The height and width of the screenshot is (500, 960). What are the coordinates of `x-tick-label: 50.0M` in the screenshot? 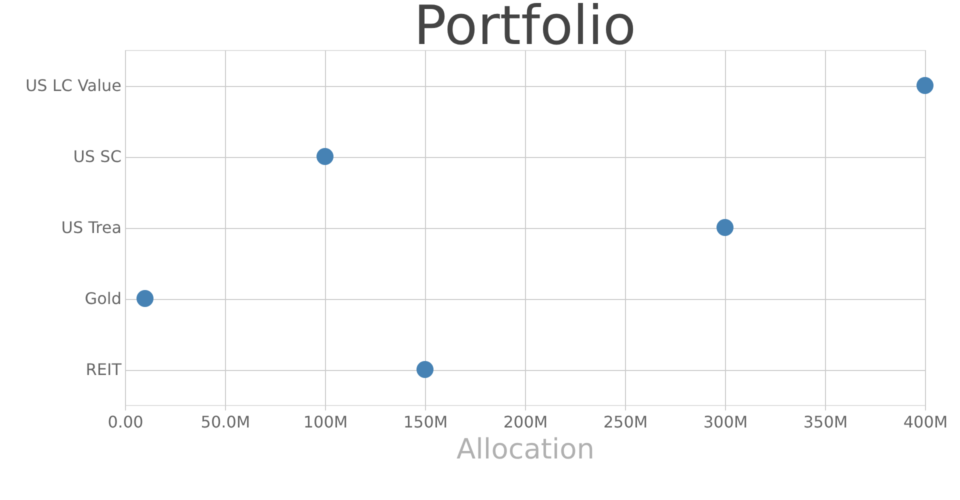 It's located at (225, 422).